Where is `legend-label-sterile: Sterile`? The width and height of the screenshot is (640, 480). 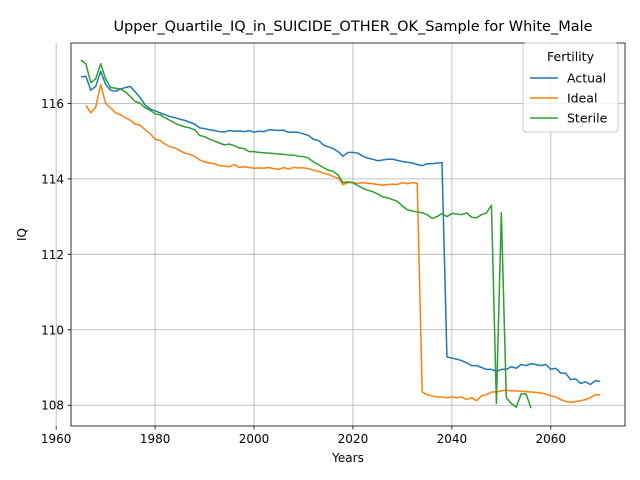 legend-label-sterile: Sterile is located at coordinates (587, 118).